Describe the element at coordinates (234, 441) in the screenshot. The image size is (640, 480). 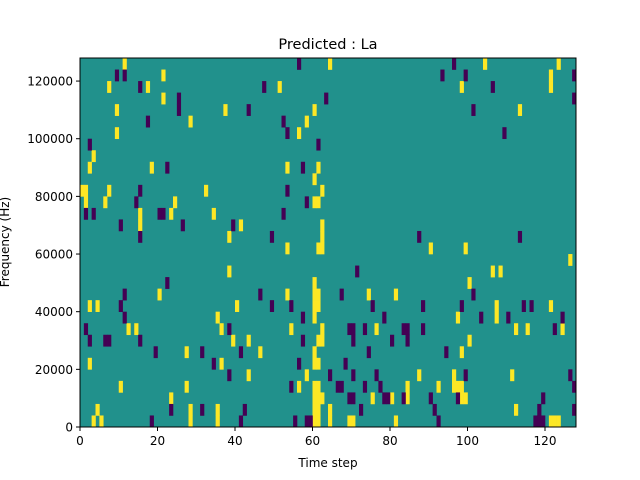
I see `x-tick-label: 40` at that location.